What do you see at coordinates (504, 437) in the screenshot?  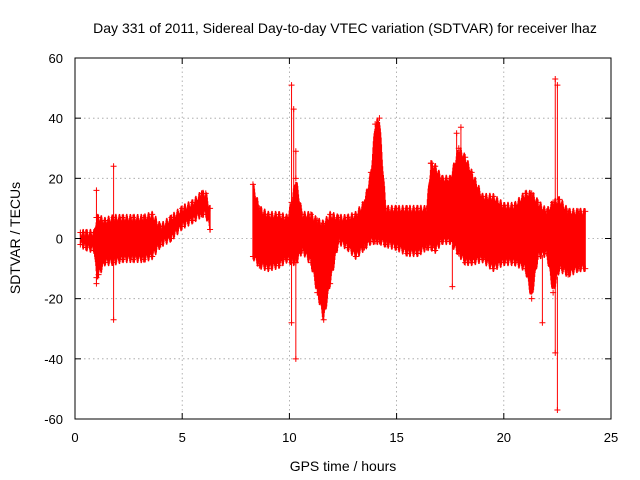 I see `x-tick-label: 20` at bounding box center [504, 437].